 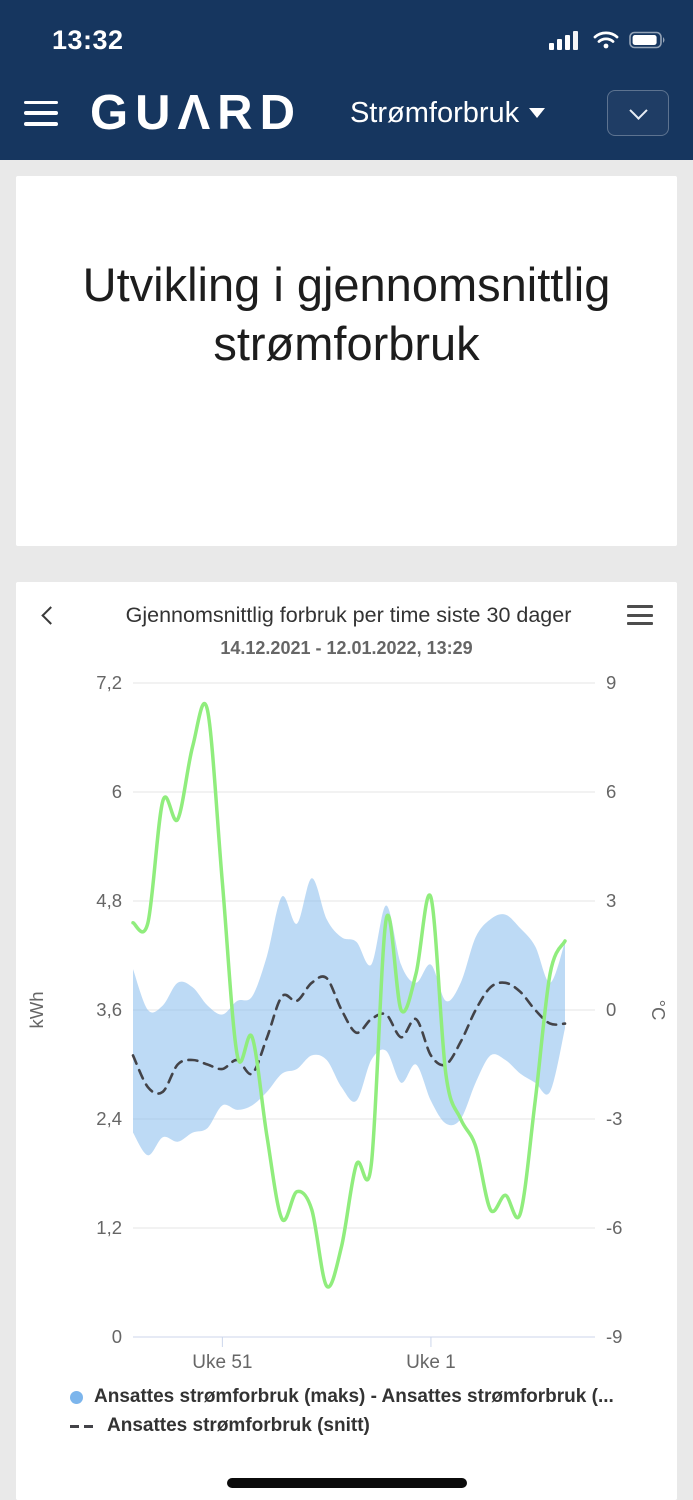 I want to click on chart-context-menu-button, so click(x=640, y=615).